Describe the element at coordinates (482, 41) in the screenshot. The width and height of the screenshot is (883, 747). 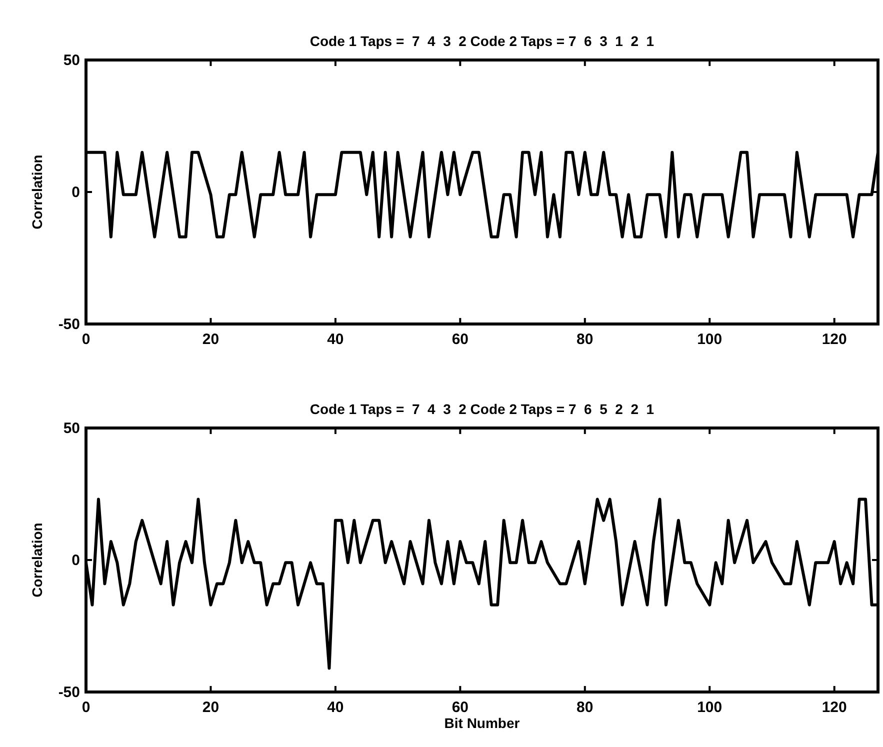
I see `chart-title: Code 1 Taps = 7 4 3 2 Code 2 Taps = 7 6 3 1 2 1` at that location.